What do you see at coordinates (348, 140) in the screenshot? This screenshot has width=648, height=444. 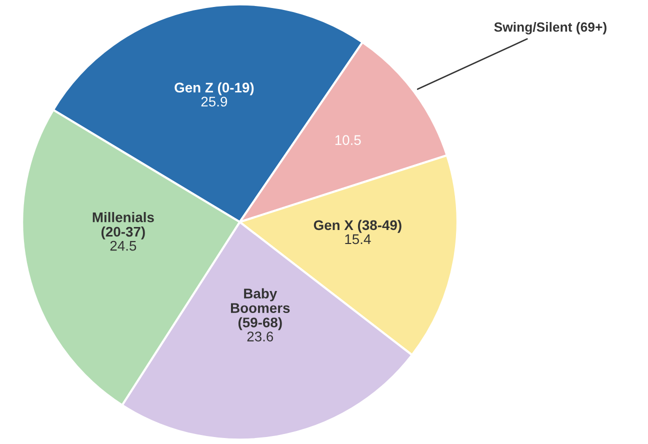 I see `data-label: 10.5` at bounding box center [348, 140].